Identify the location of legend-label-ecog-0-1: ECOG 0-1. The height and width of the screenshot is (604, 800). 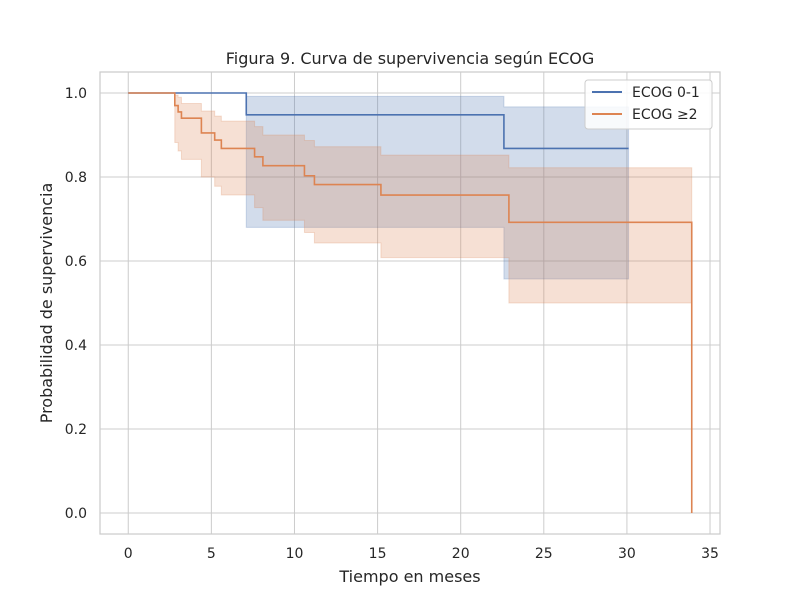
(666, 93).